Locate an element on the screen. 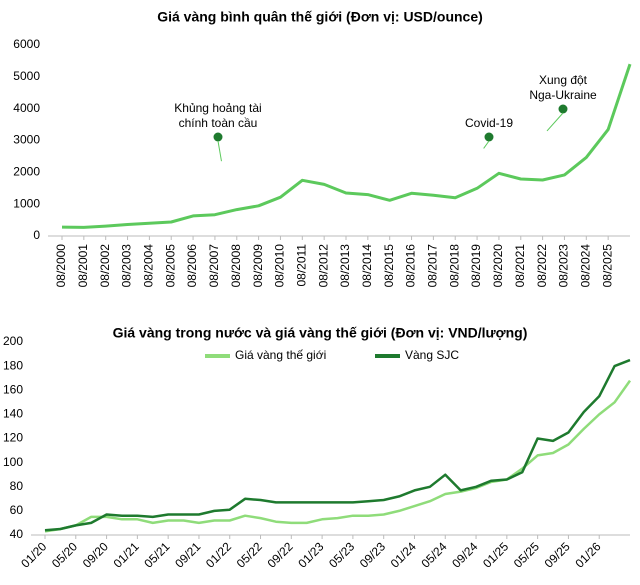 The width and height of the screenshot is (640, 585). legend-label: Vàng SJC is located at coordinates (432, 355).